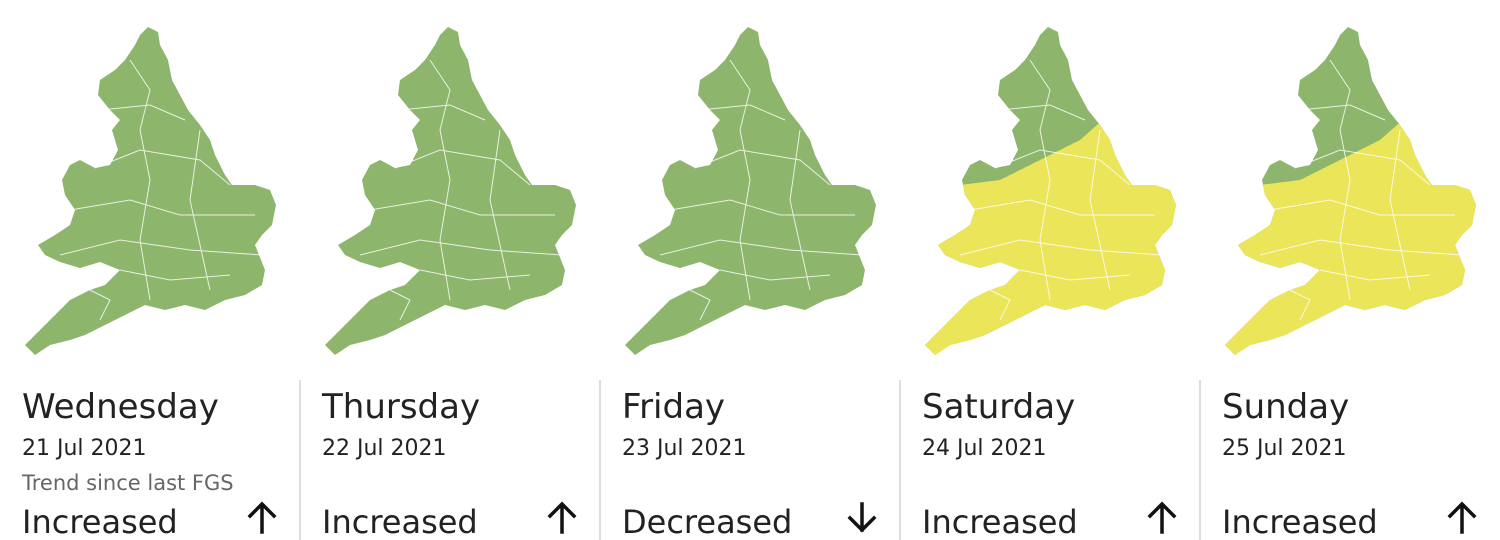 The image size is (1500, 540). I want to click on day: Thursday, so click(400, 407).